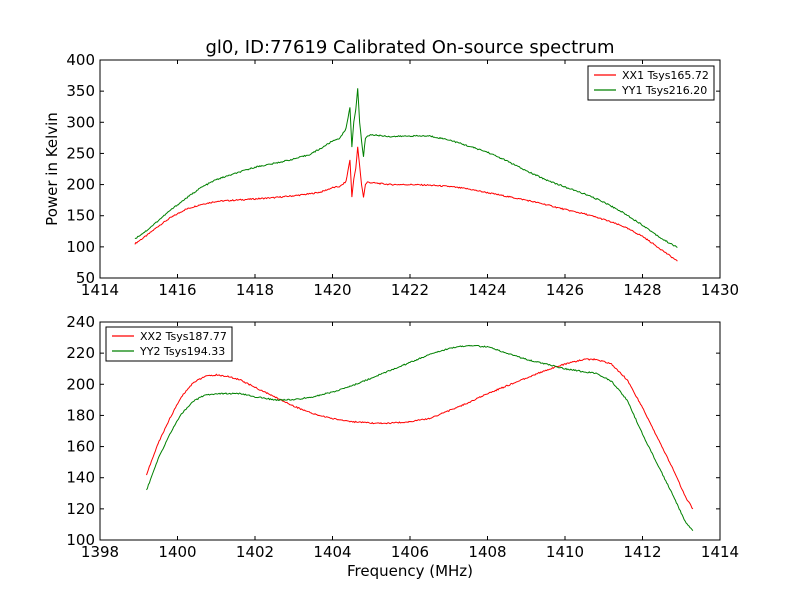 The height and width of the screenshot is (600, 800). What do you see at coordinates (487, 290) in the screenshot?
I see `x-tick-label: 1424` at bounding box center [487, 290].